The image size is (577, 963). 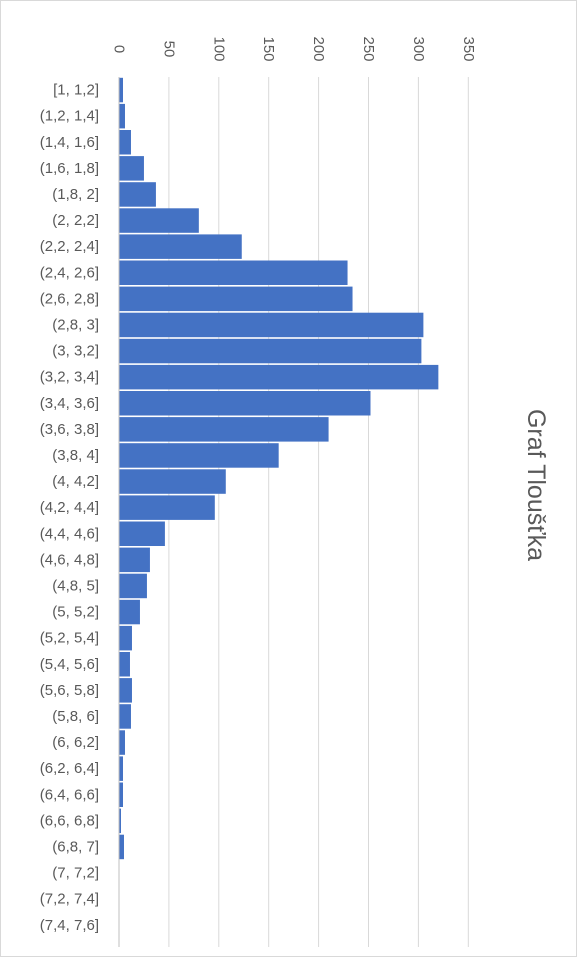 What do you see at coordinates (75, 194) in the screenshot?
I see `category-label: (1,8, 2]` at bounding box center [75, 194].